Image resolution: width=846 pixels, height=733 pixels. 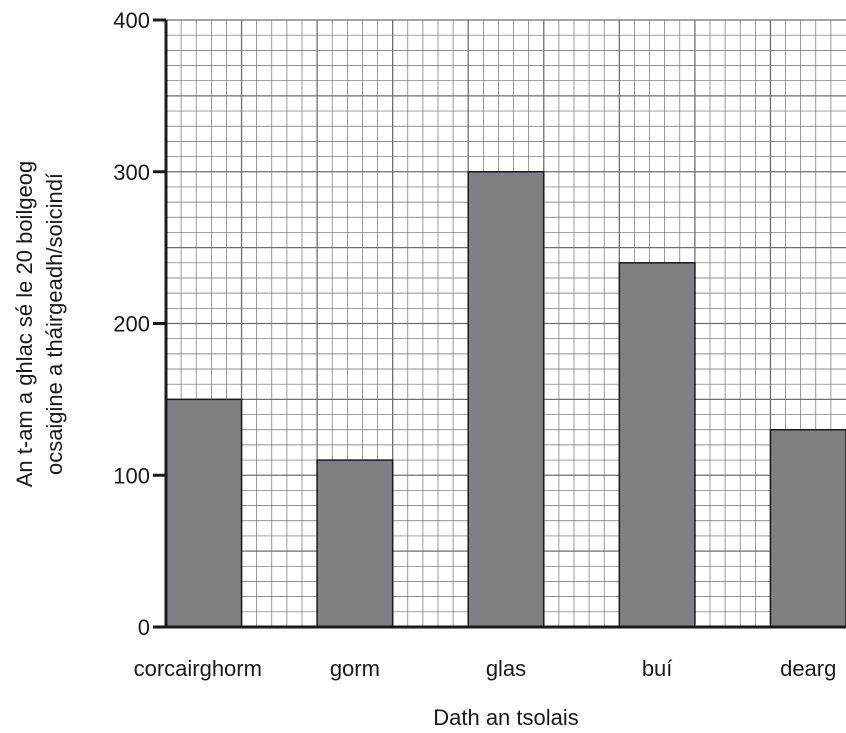 What do you see at coordinates (131, 324) in the screenshot?
I see `y-tick-label: 200` at bounding box center [131, 324].